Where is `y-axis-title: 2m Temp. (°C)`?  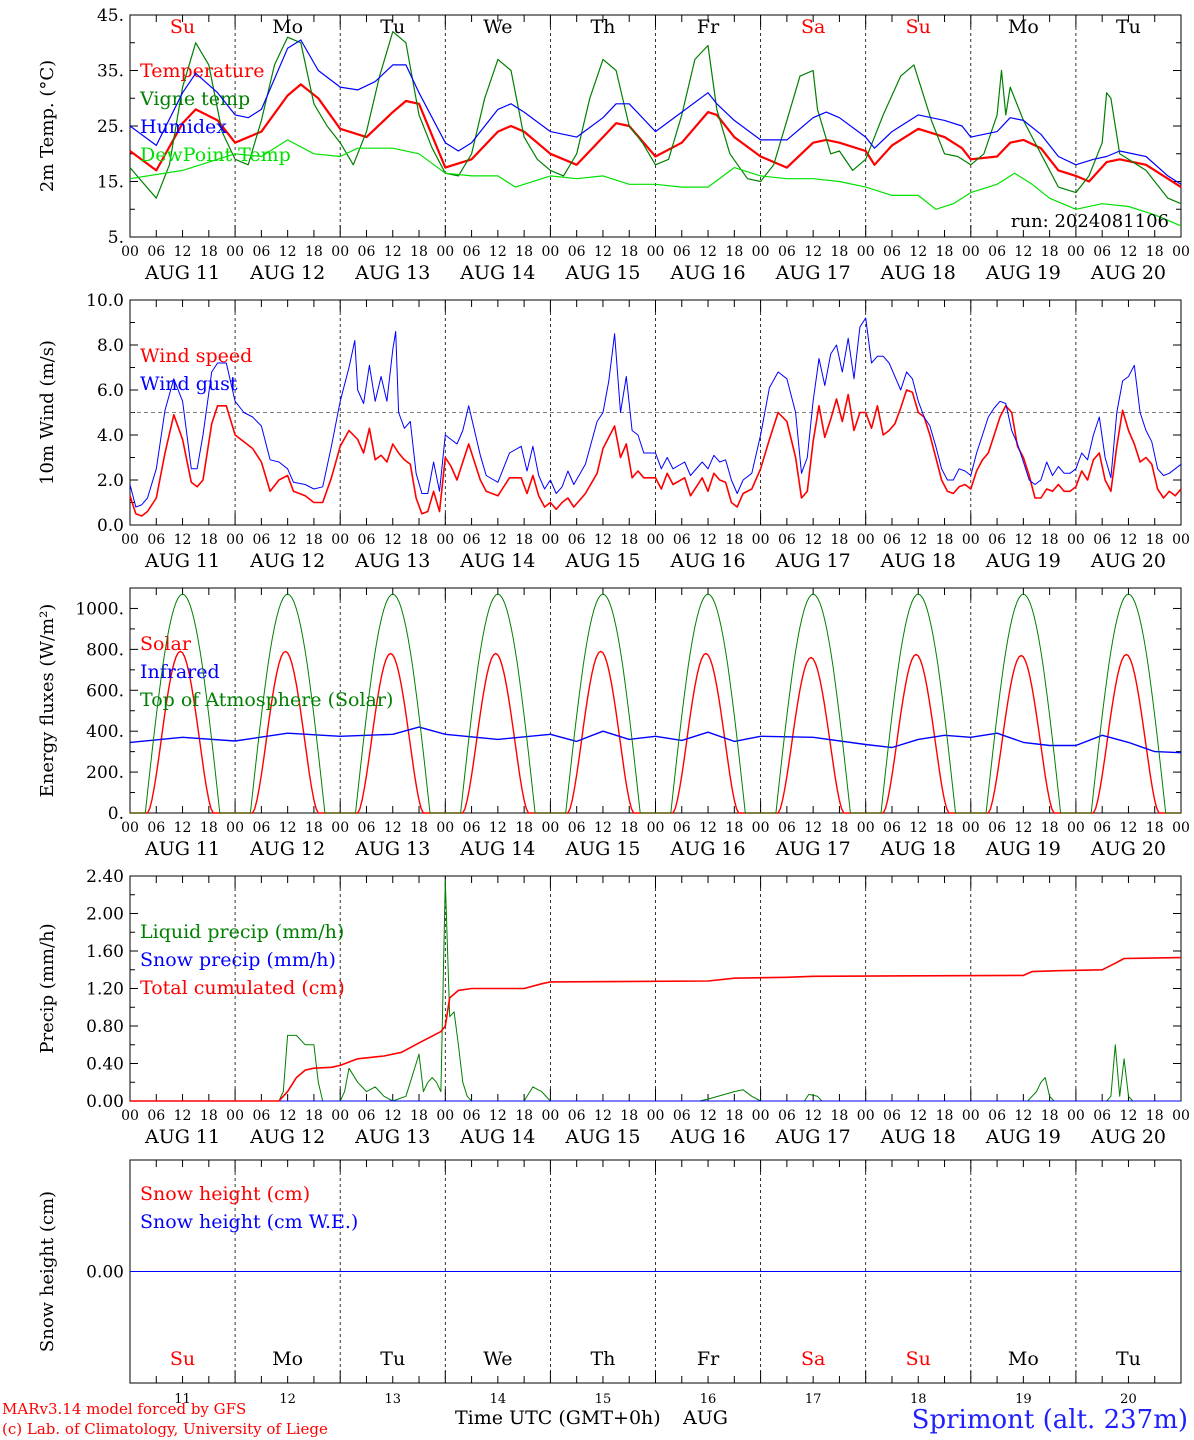
y-axis-title: 2m Temp. (°C) is located at coordinates (47, 126).